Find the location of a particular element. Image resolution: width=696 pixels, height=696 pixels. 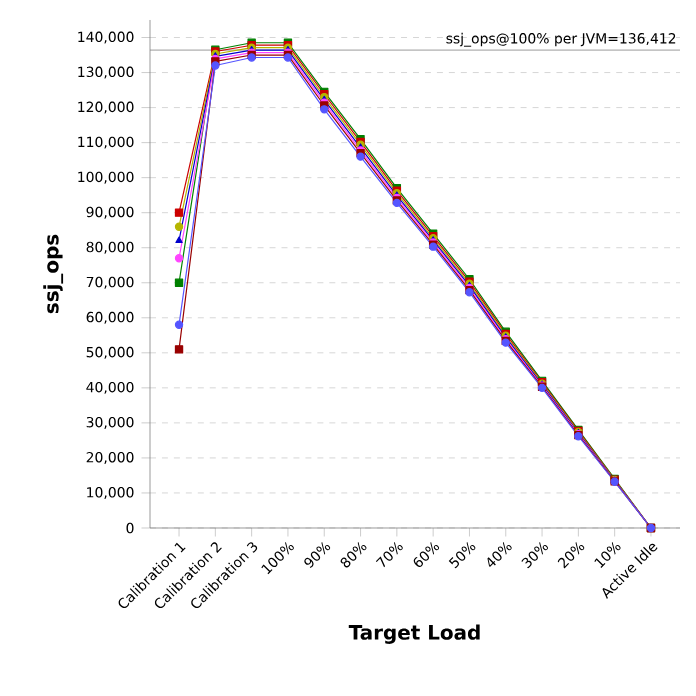

x-axis-title: Target Load is located at coordinates (414, 634).